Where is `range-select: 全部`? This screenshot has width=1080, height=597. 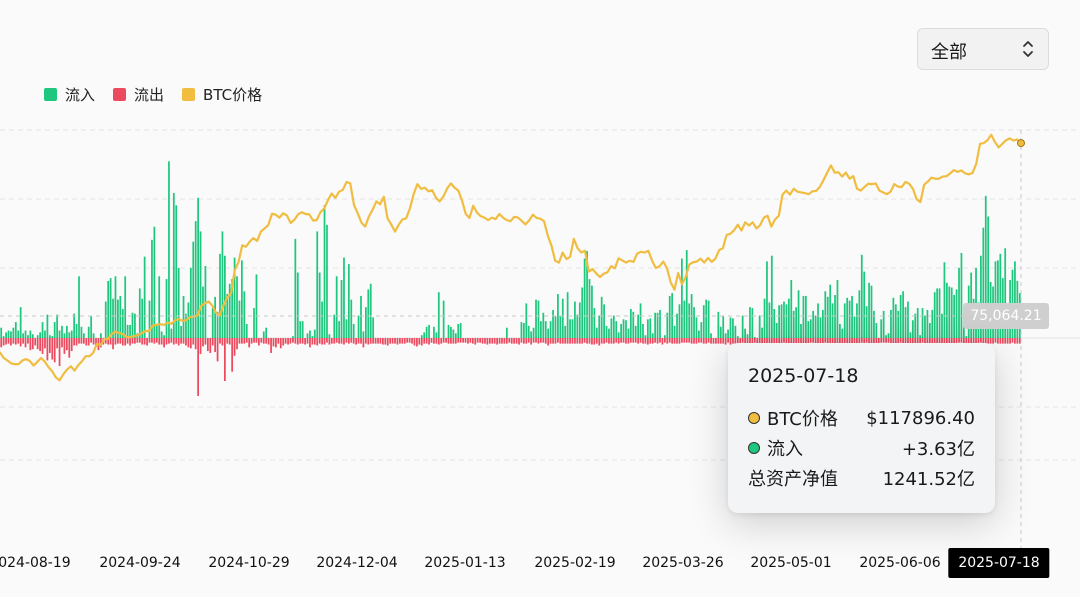 range-select: 全部 is located at coordinates (983, 49).